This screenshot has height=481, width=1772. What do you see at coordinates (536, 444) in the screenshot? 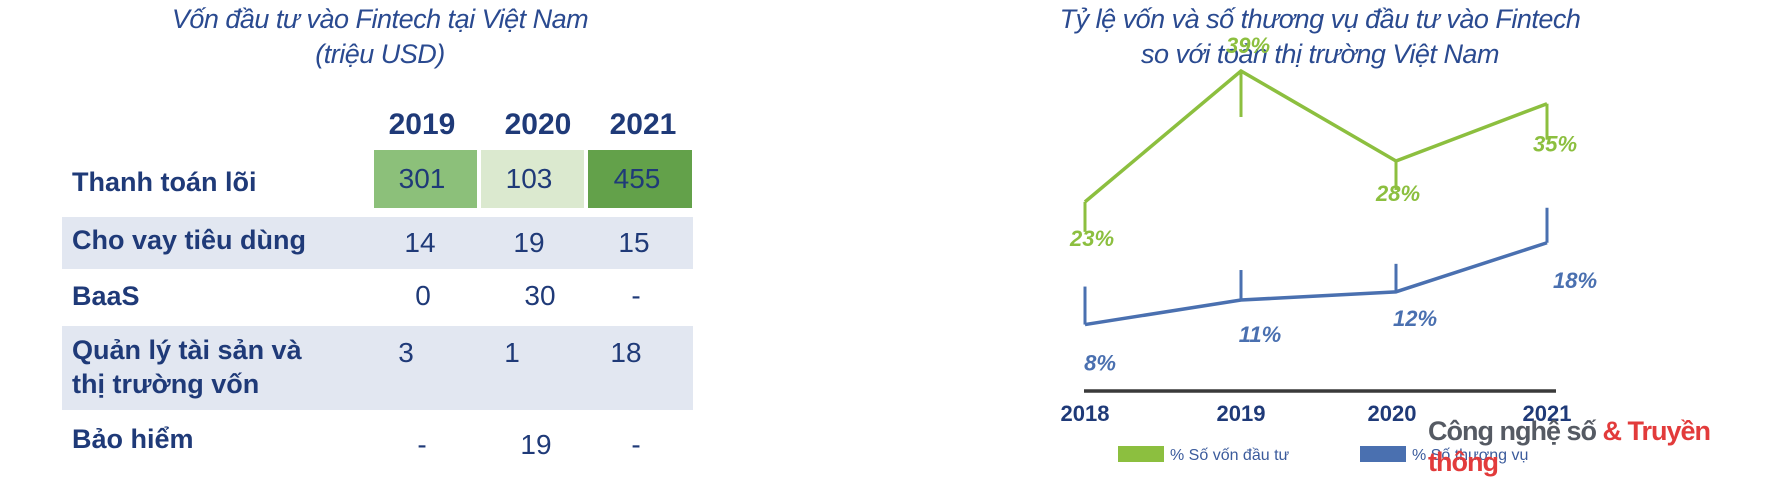
I see `cell-insurance-2020: 19` at bounding box center [536, 444].